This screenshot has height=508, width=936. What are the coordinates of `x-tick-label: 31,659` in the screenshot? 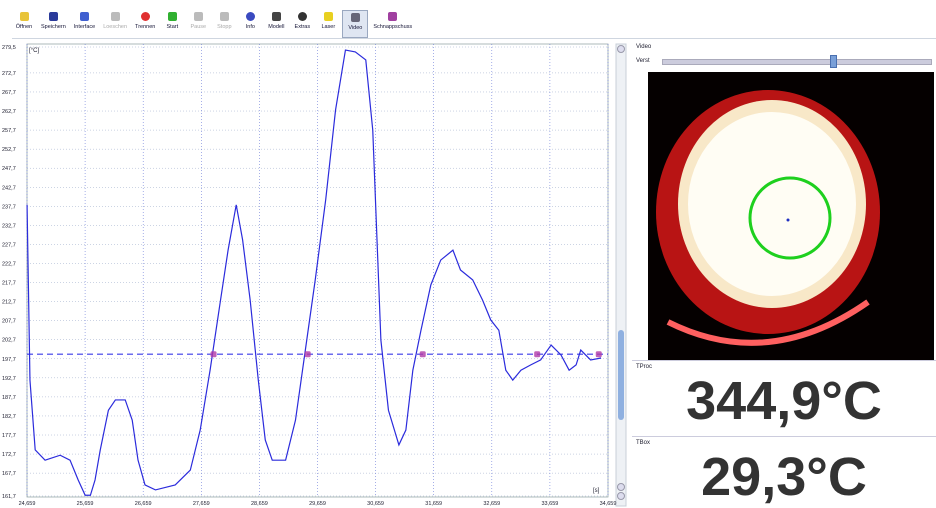 It's located at (433, 504).